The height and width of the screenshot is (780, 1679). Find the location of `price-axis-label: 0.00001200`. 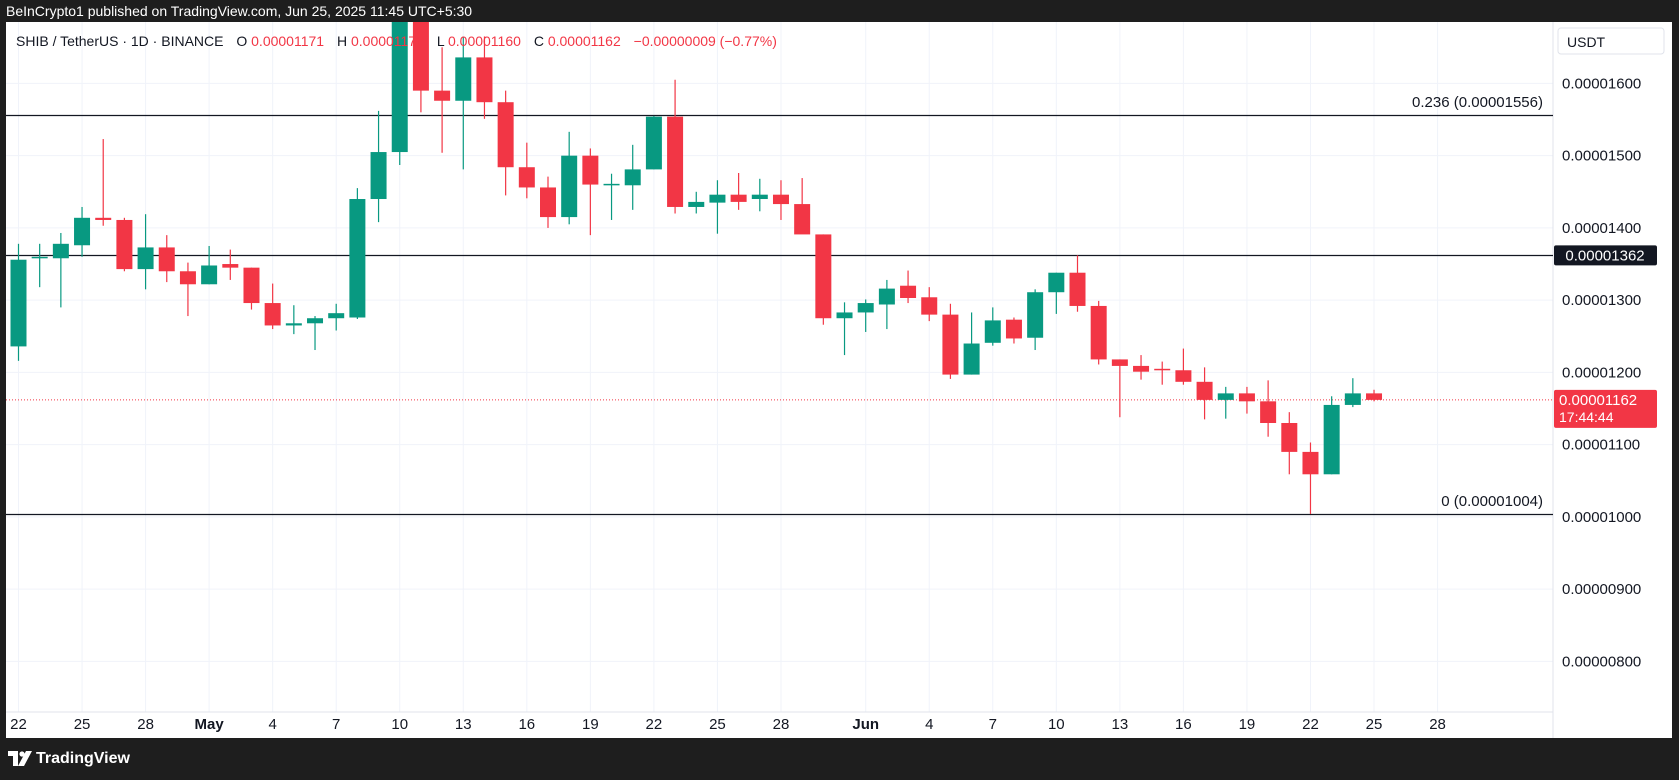

price-axis-label: 0.00001200 is located at coordinates (1601, 372).